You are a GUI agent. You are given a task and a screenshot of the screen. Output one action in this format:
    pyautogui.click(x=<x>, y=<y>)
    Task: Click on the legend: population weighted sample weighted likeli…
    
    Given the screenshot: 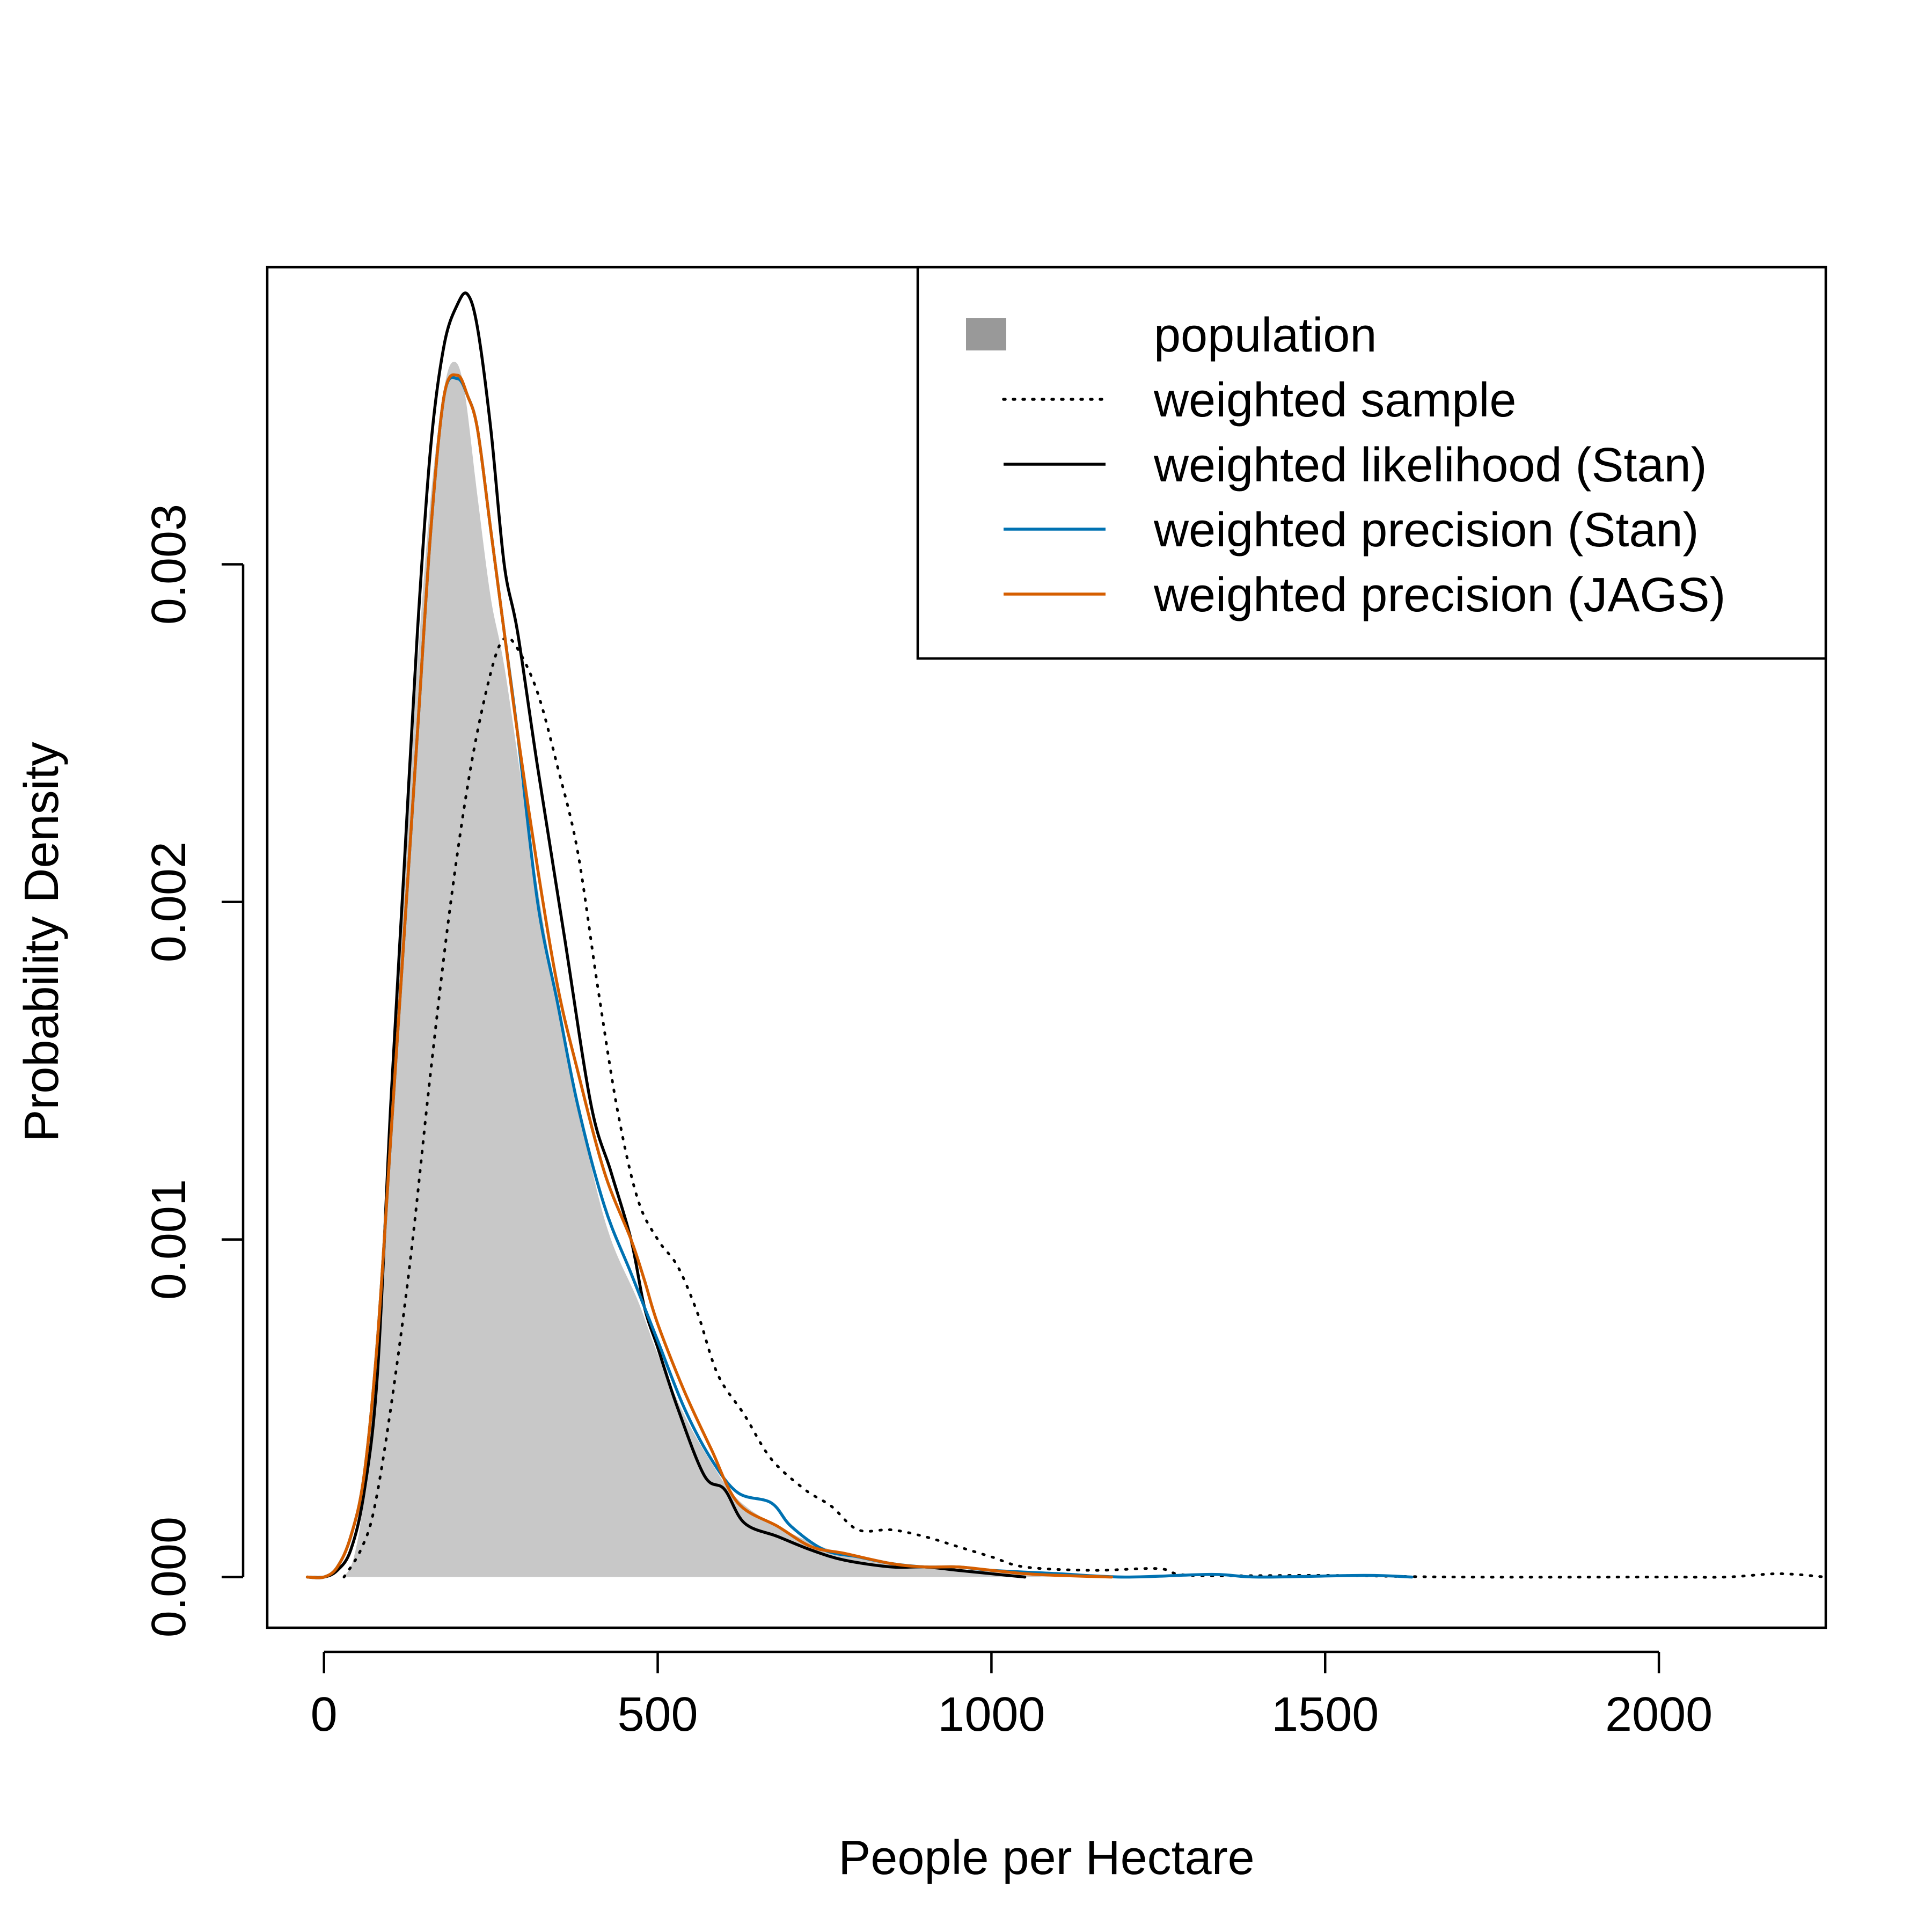 What is the action you would take?
    pyautogui.click(x=1371, y=463)
    